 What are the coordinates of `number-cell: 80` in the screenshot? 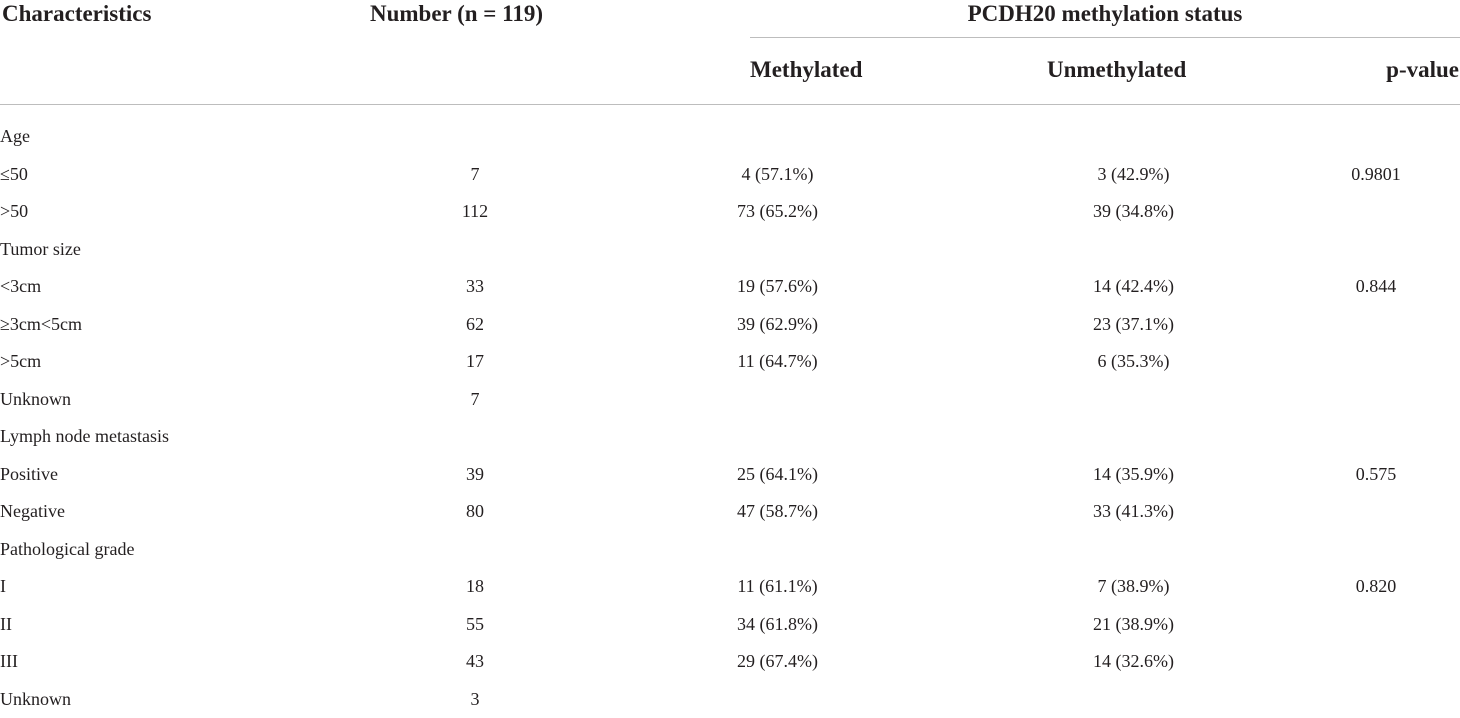 It's located at (475, 512).